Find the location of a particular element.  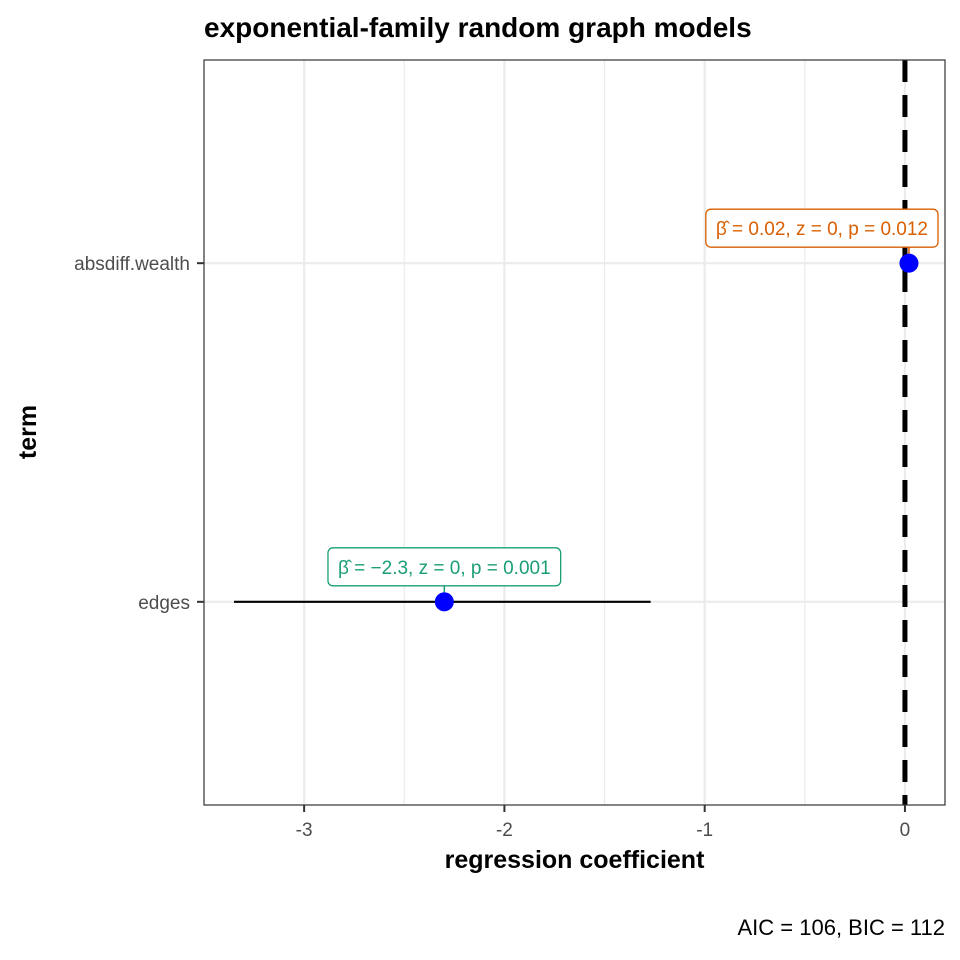

estimate-label-box is located at coordinates (822, 228).